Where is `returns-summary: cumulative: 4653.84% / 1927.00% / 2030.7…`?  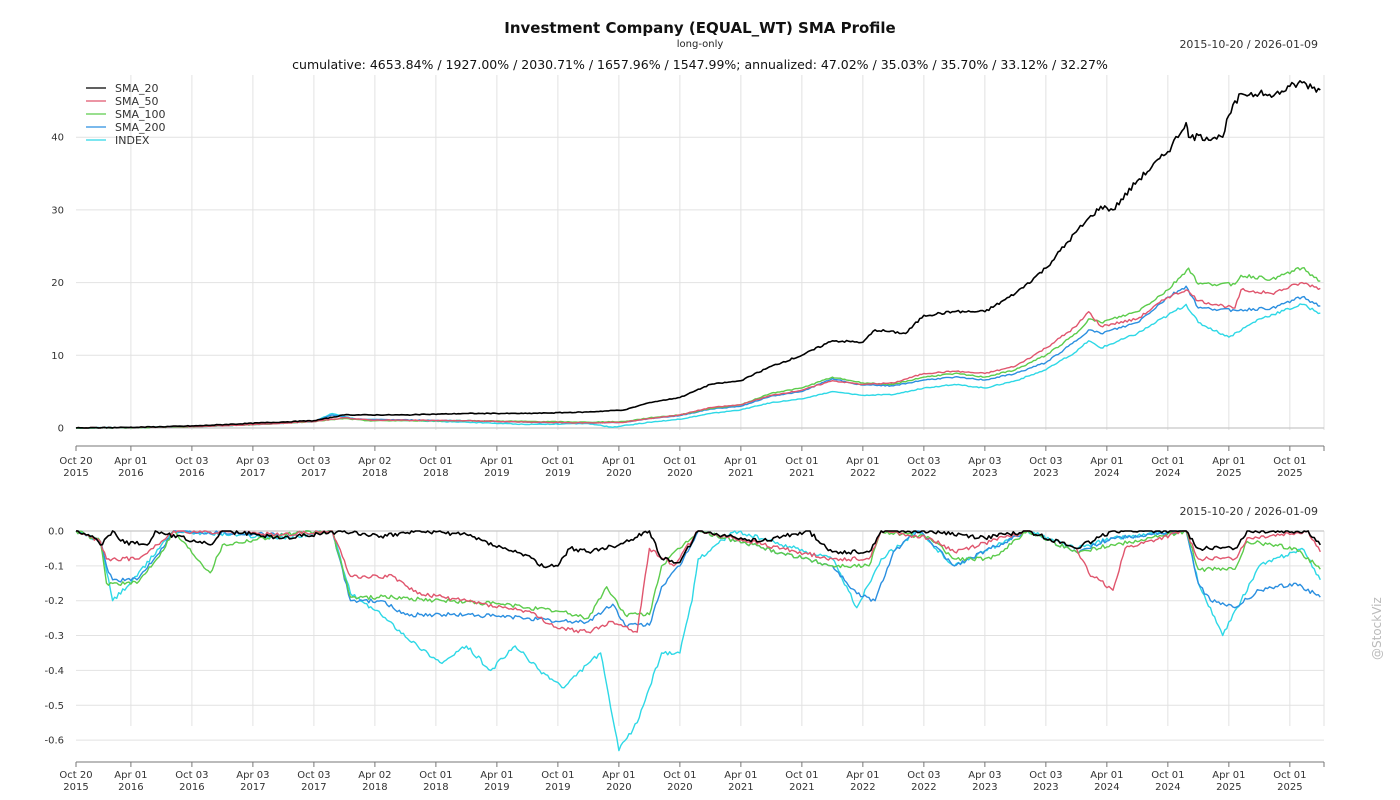
returns-summary: cumulative: 4653.84% / 1927.00% / 2030.7… is located at coordinates (700, 64).